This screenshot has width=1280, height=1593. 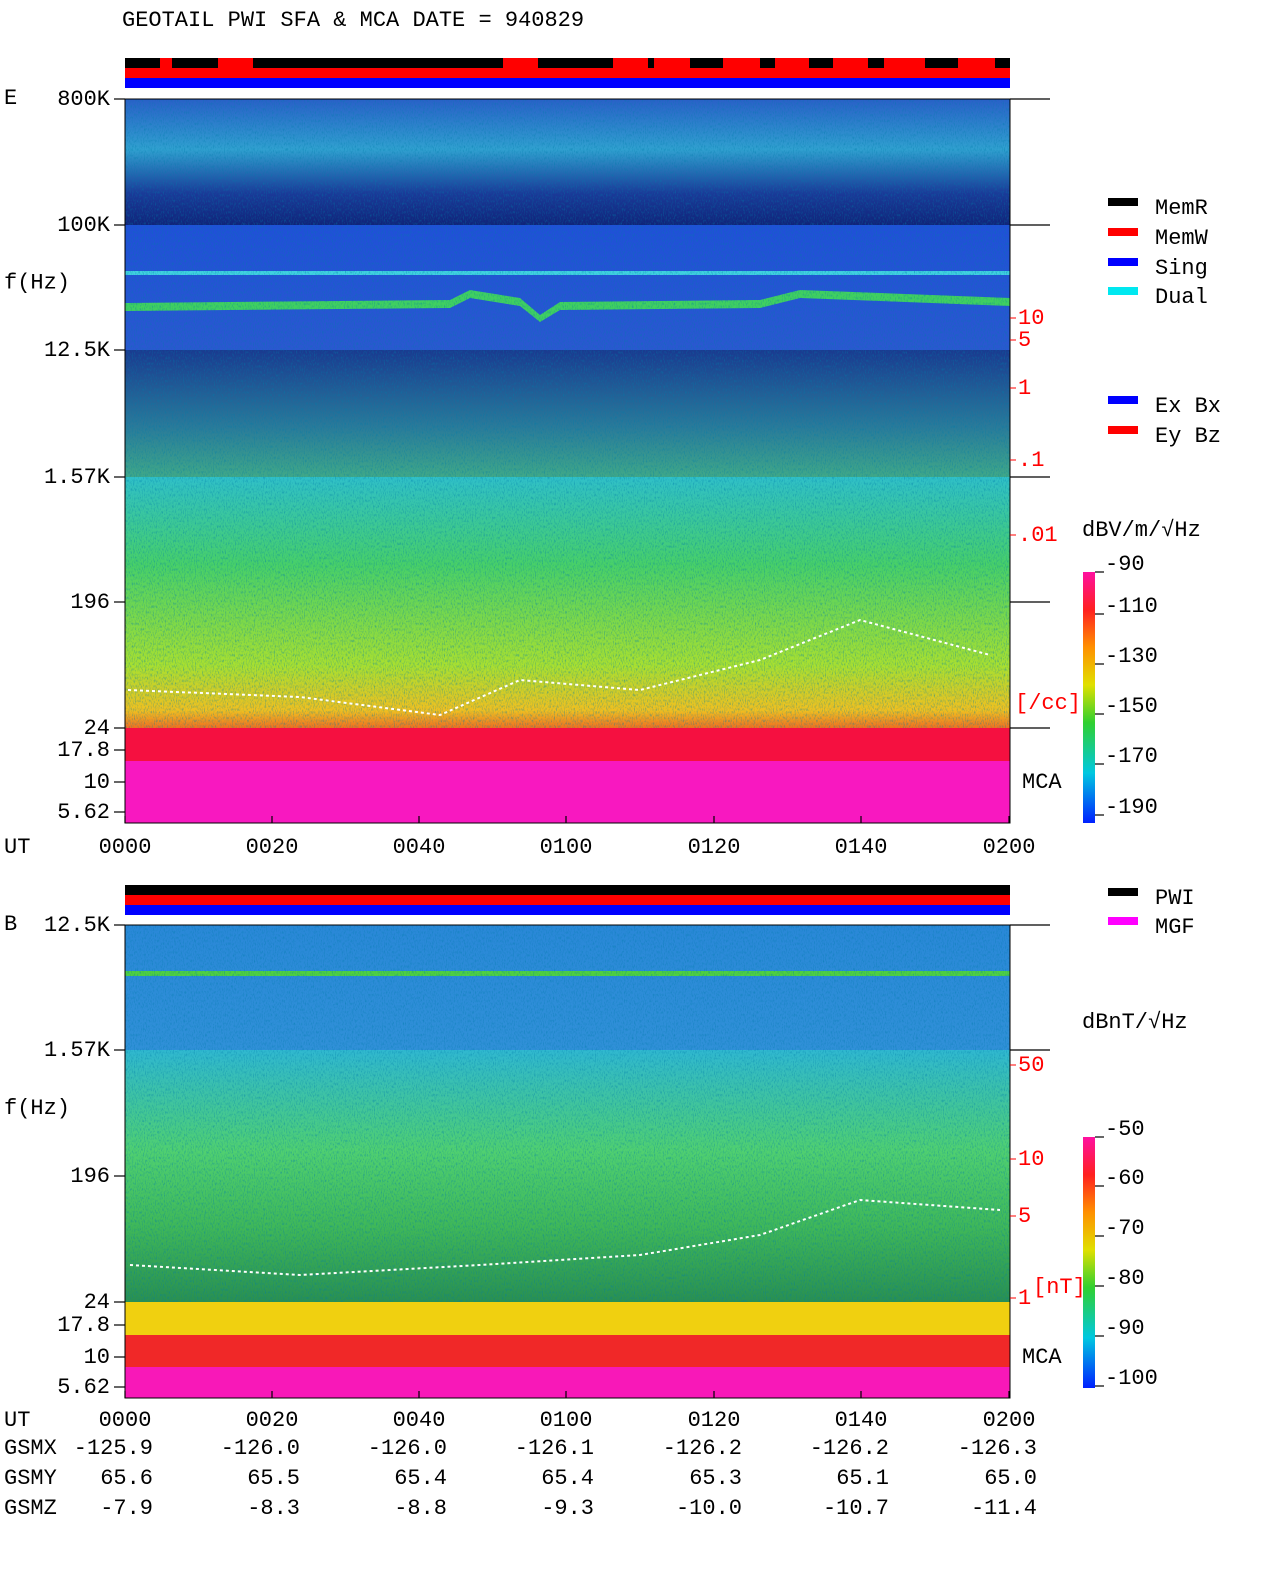 I want to click on field-unit: [nT], so click(x=1059, y=1287).